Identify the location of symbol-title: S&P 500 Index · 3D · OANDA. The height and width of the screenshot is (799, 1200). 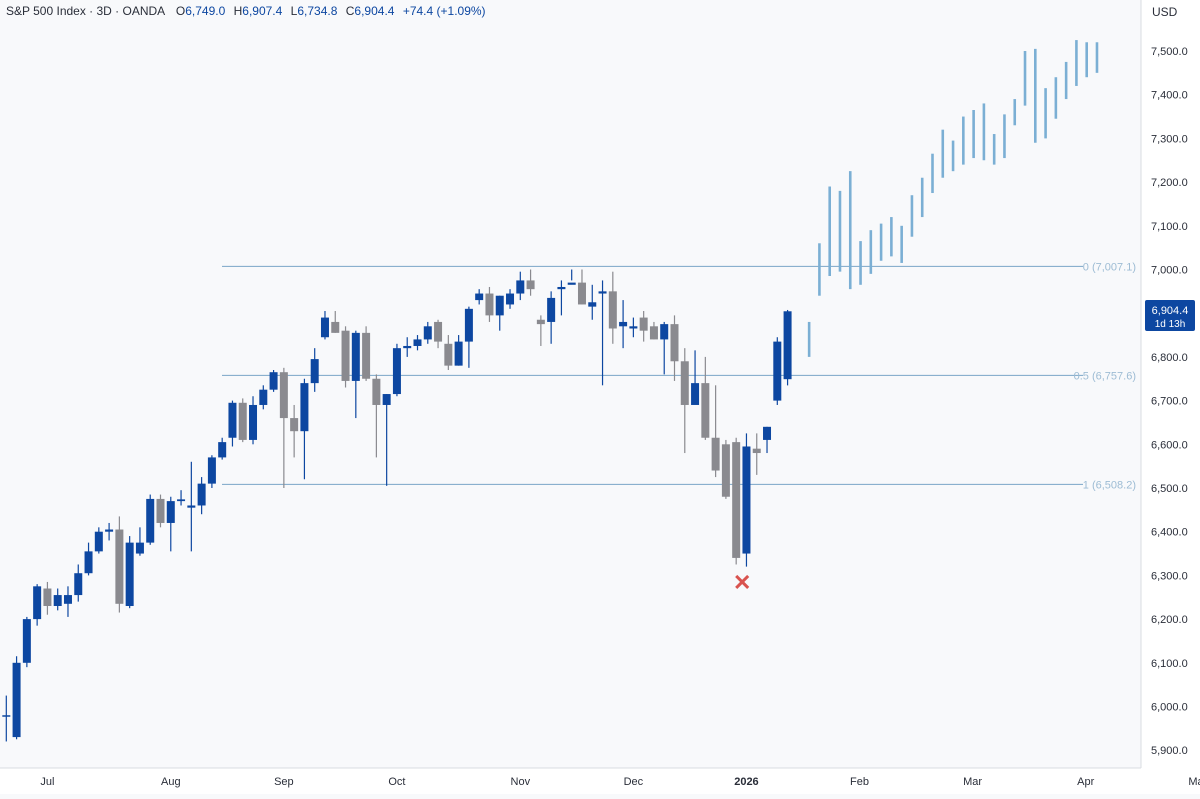
(85, 11).